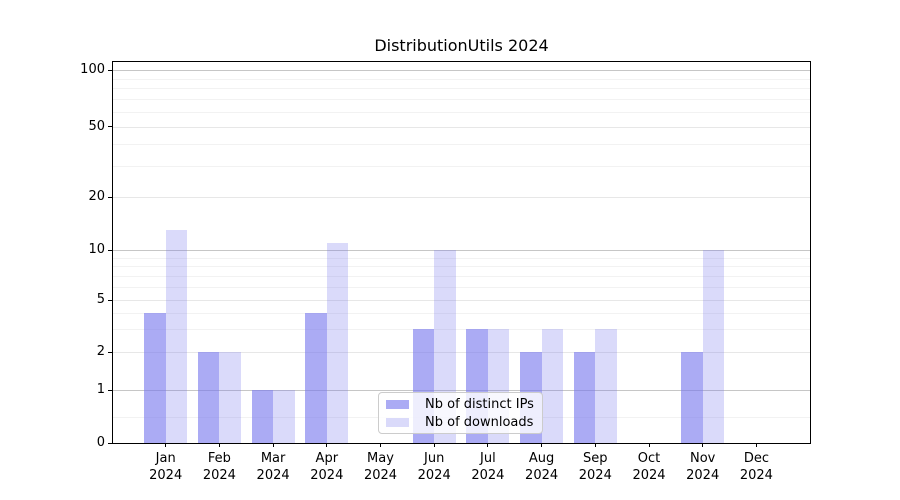 The width and height of the screenshot is (900, 500). What do you see at coordinates (479, 422) in the screenshot?
I see `legend-label-downloads: Nb of downloads` at bounding box center [479, 422].